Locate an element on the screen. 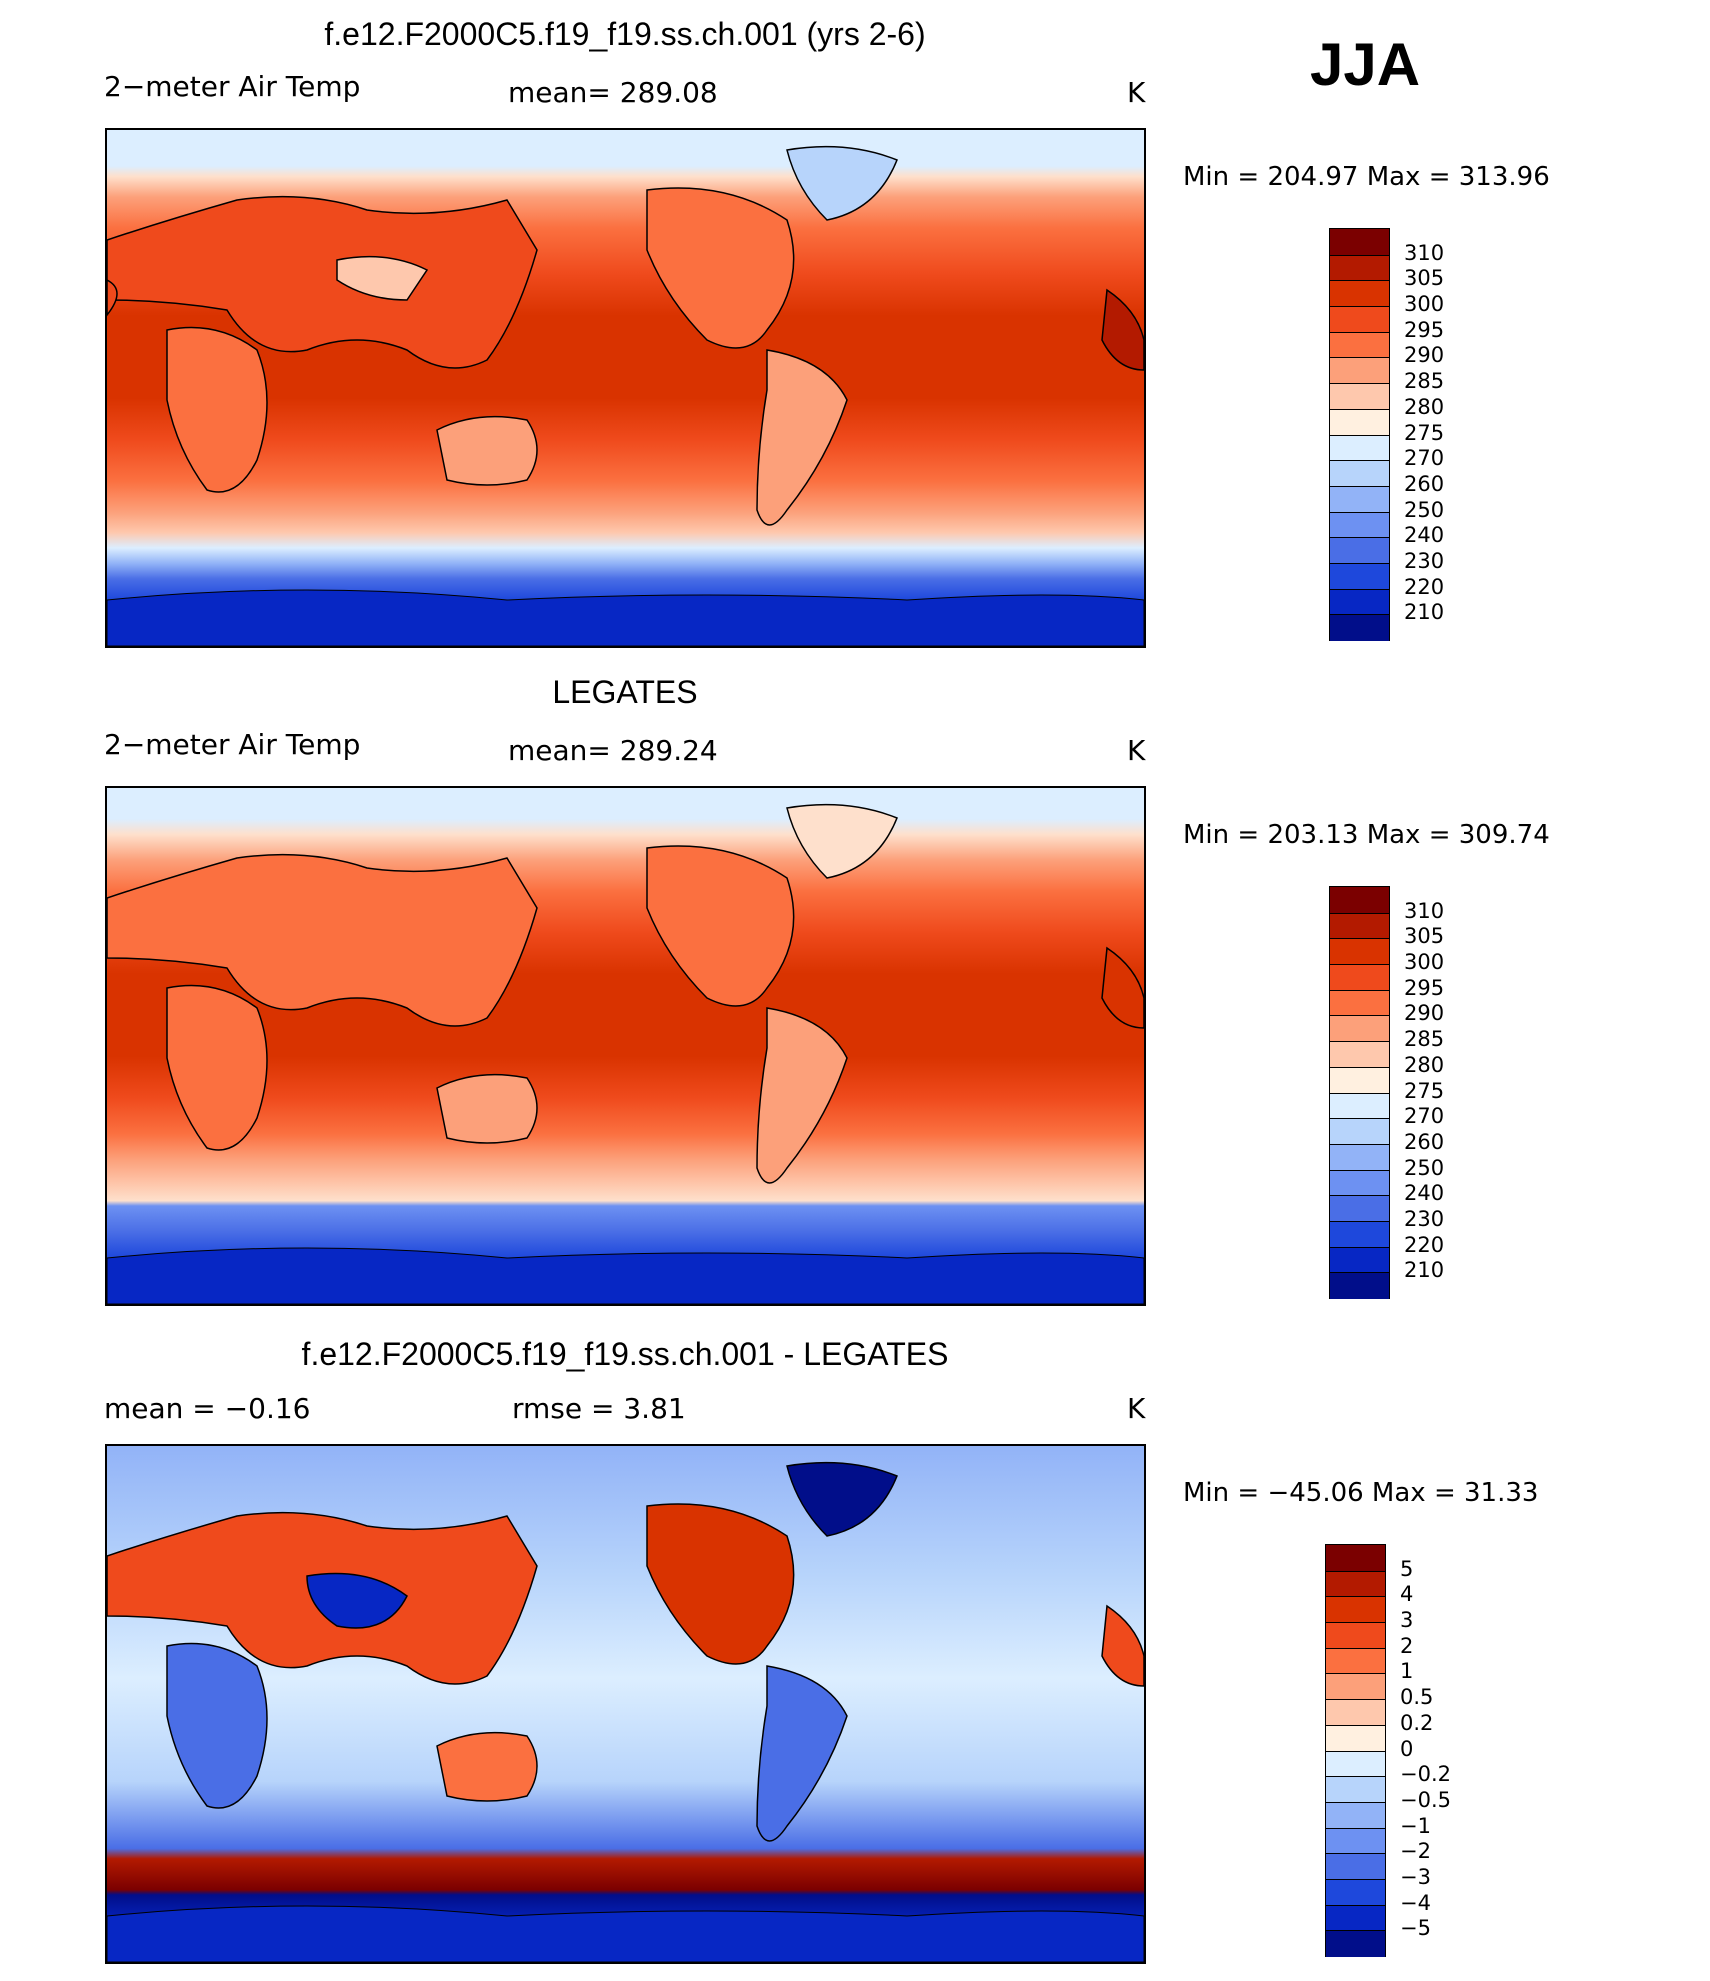 Image resolution: width=1710 pixels, height=1981 pixels. colorbar-tick-label: 4 is located at coordinates (1407, 1594).